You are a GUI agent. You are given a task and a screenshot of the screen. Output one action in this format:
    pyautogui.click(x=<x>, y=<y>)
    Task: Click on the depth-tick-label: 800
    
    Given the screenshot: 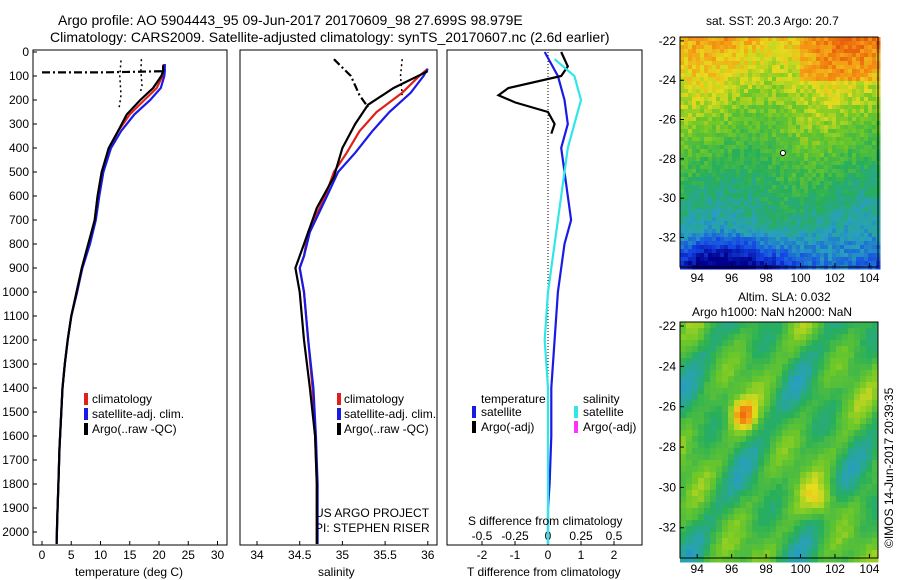 What is the action you would take?
    pyautogui.click(x=19, y=244)
    